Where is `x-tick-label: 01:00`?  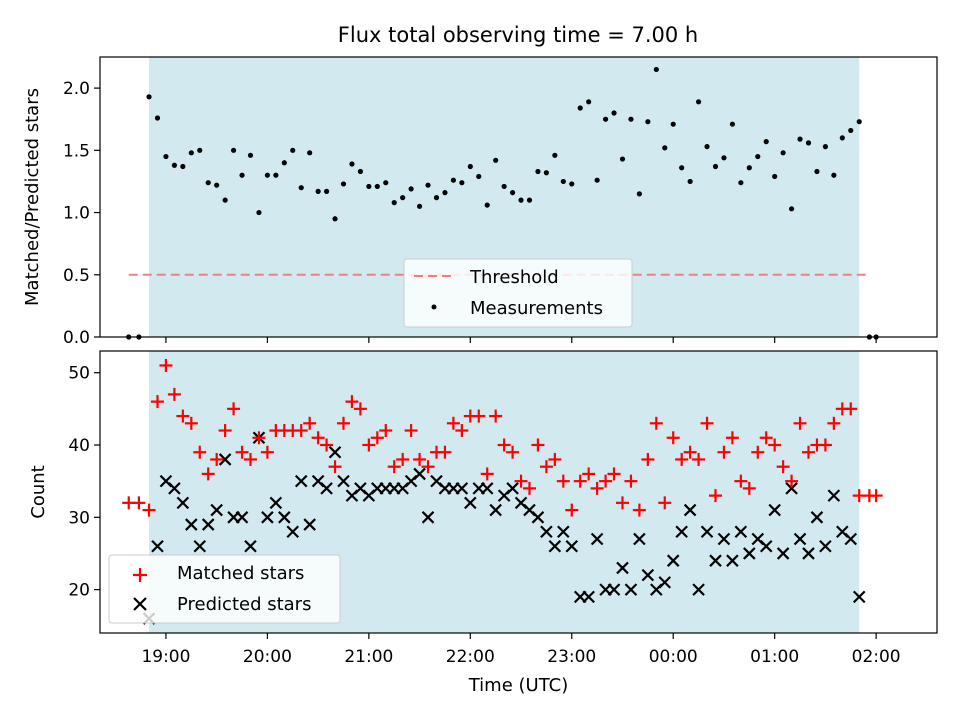
x-tick-label: 01:00 is located at coordinates (774, 657).